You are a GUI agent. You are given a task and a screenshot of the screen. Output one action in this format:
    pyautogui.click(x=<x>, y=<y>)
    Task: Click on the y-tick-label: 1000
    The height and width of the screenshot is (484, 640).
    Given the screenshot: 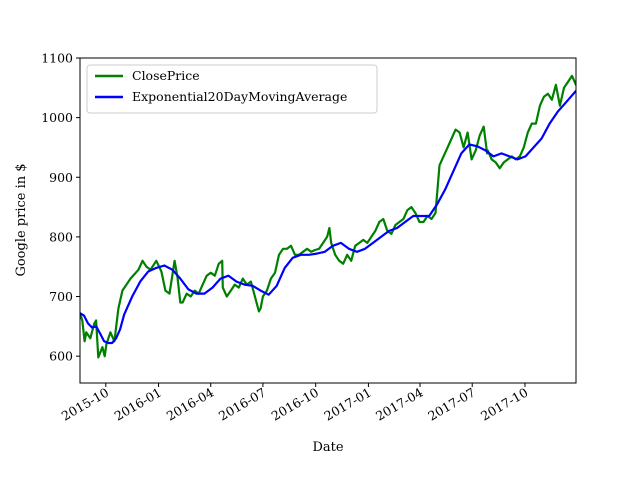 What is the action you would take?
    pyautogui.click(x=57, y=117)
    